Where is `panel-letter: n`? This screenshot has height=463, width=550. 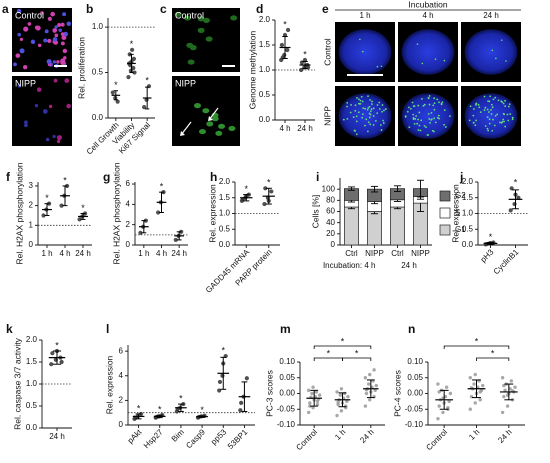 panel-letter: n is located at coordinates (411, 329).